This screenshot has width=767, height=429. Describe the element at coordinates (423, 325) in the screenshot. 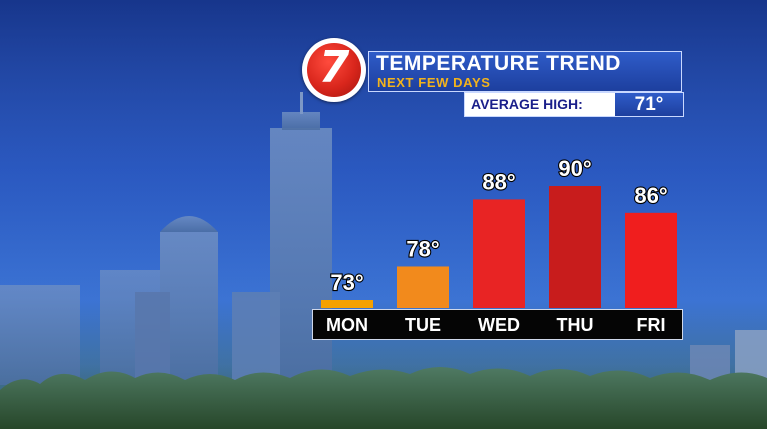

I see `day-label-tue: TUE` at that location.